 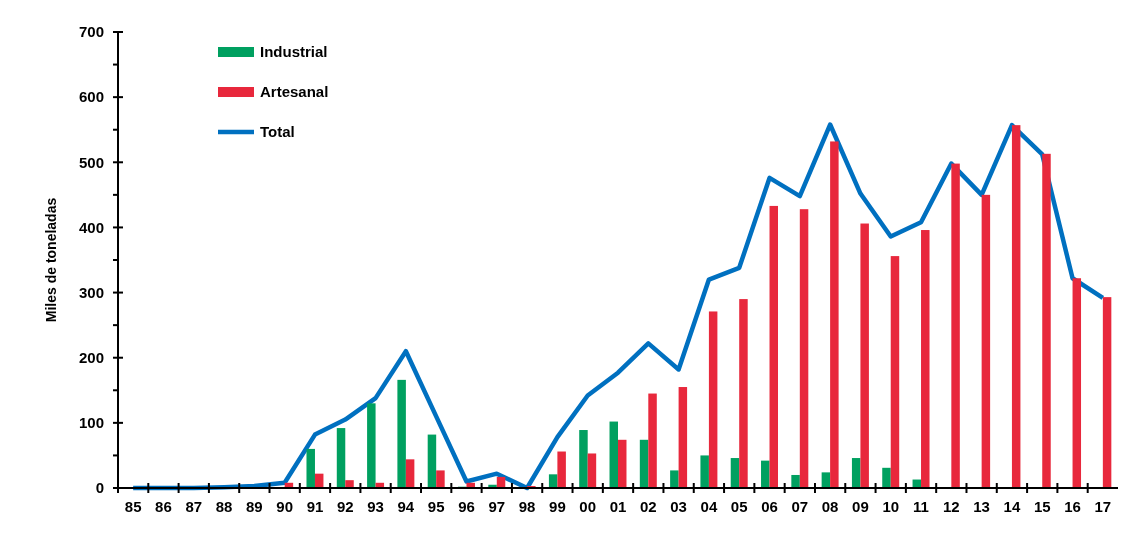 I want to click on y-tick-label: 700, so click(x=91, y=32).